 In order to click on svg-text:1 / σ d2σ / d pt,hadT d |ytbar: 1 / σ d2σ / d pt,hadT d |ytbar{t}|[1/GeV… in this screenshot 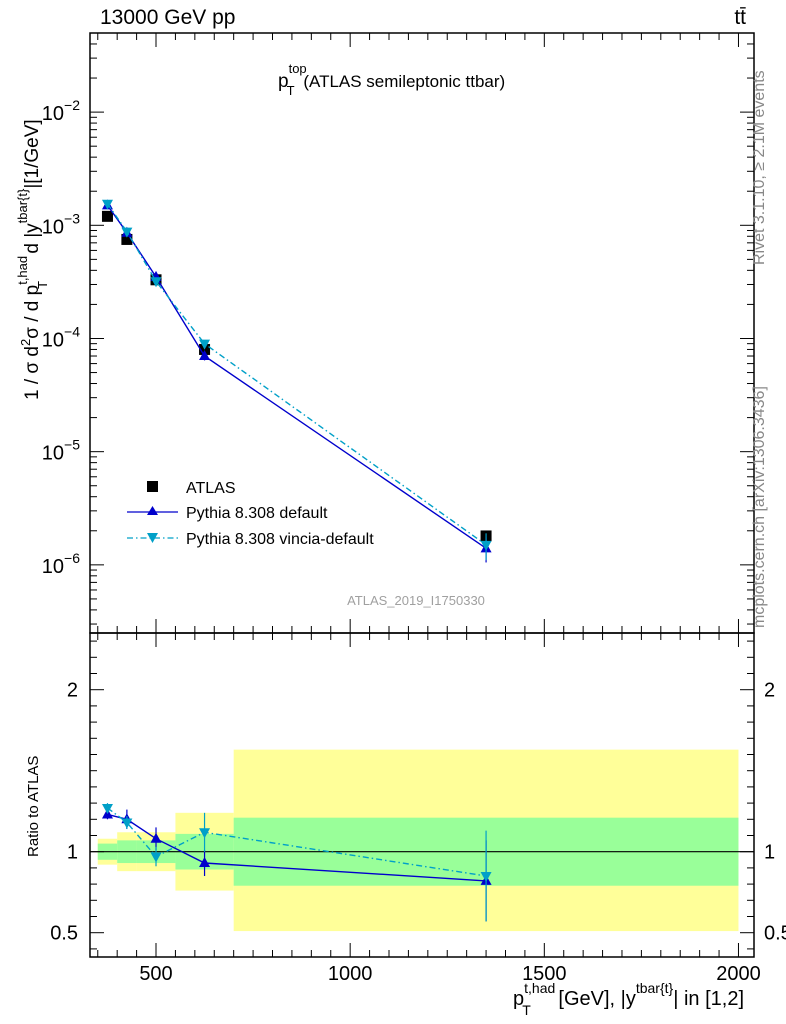, I will do `click(32, 259)`.